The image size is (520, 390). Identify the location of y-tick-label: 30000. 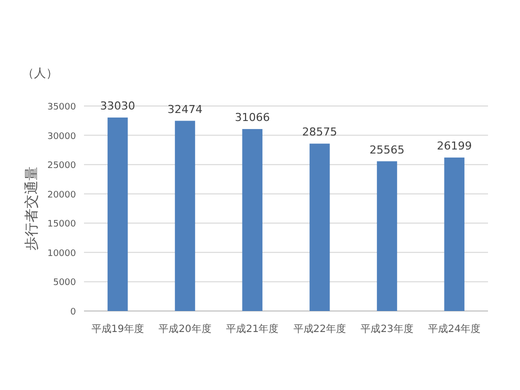
(61, 137).